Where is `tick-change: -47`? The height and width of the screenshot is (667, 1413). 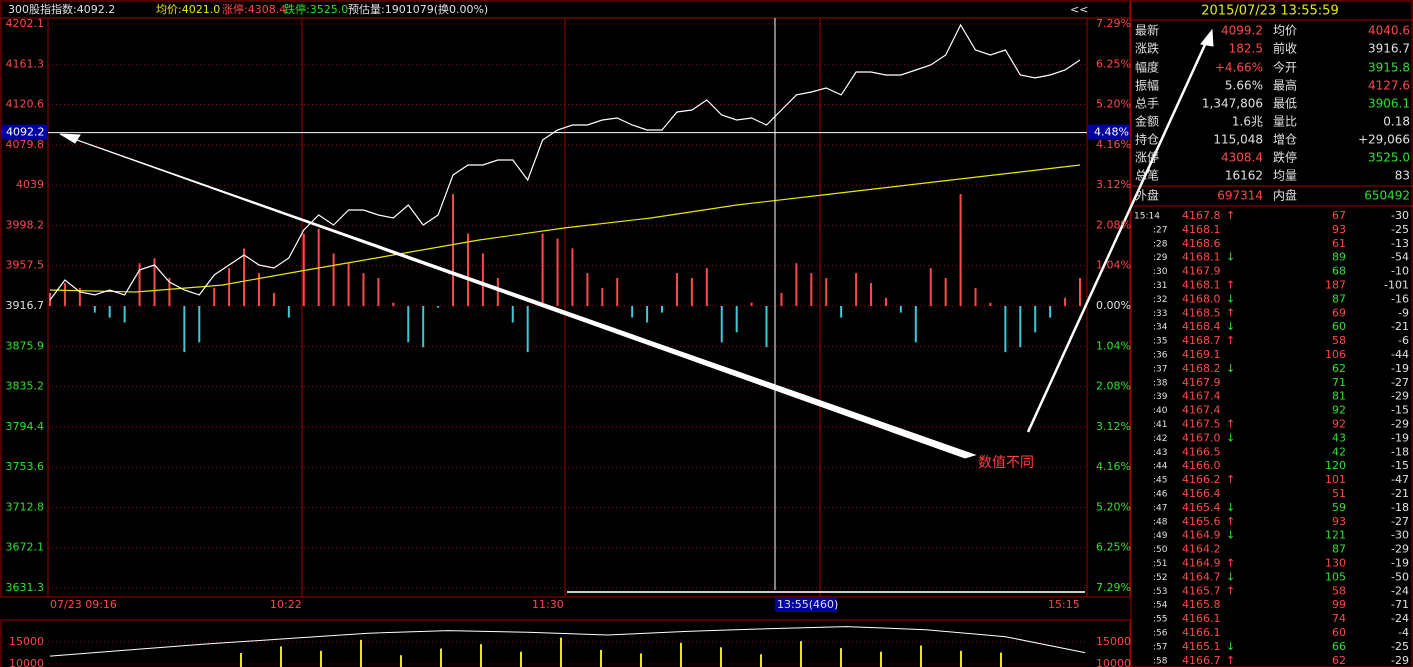
tick-change: -47 is located at coordinates (1400, 479).